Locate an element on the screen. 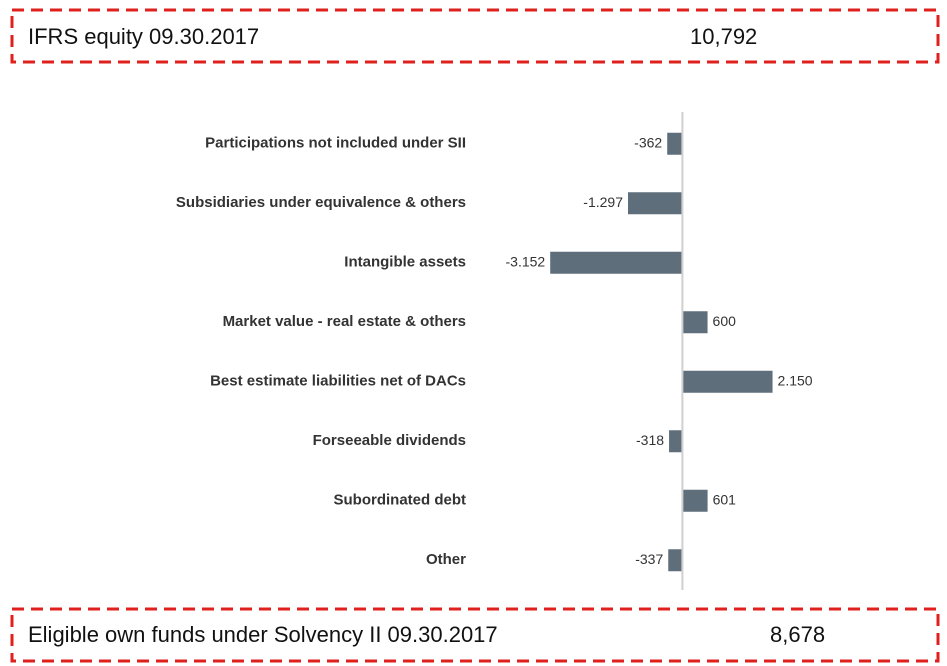 This screenshot has width=947, height=666. value-label: 601 is located at coordinates (725, 499).